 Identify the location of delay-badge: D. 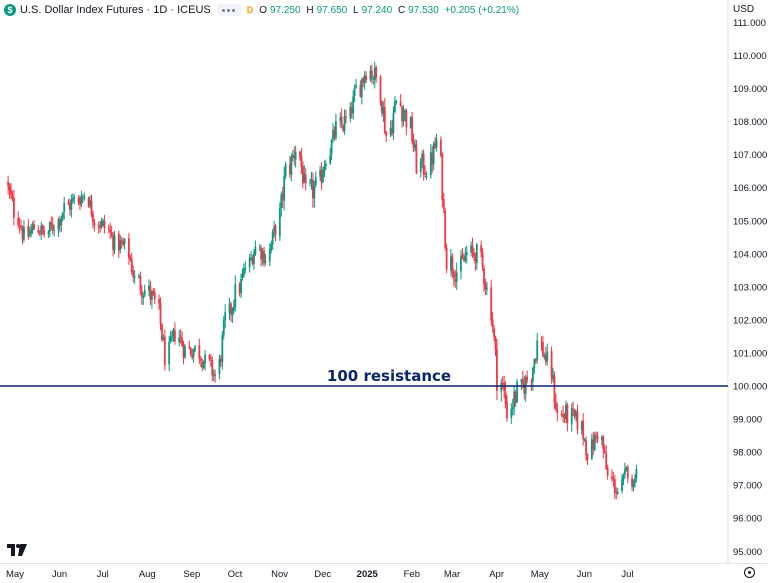
(250, 10).